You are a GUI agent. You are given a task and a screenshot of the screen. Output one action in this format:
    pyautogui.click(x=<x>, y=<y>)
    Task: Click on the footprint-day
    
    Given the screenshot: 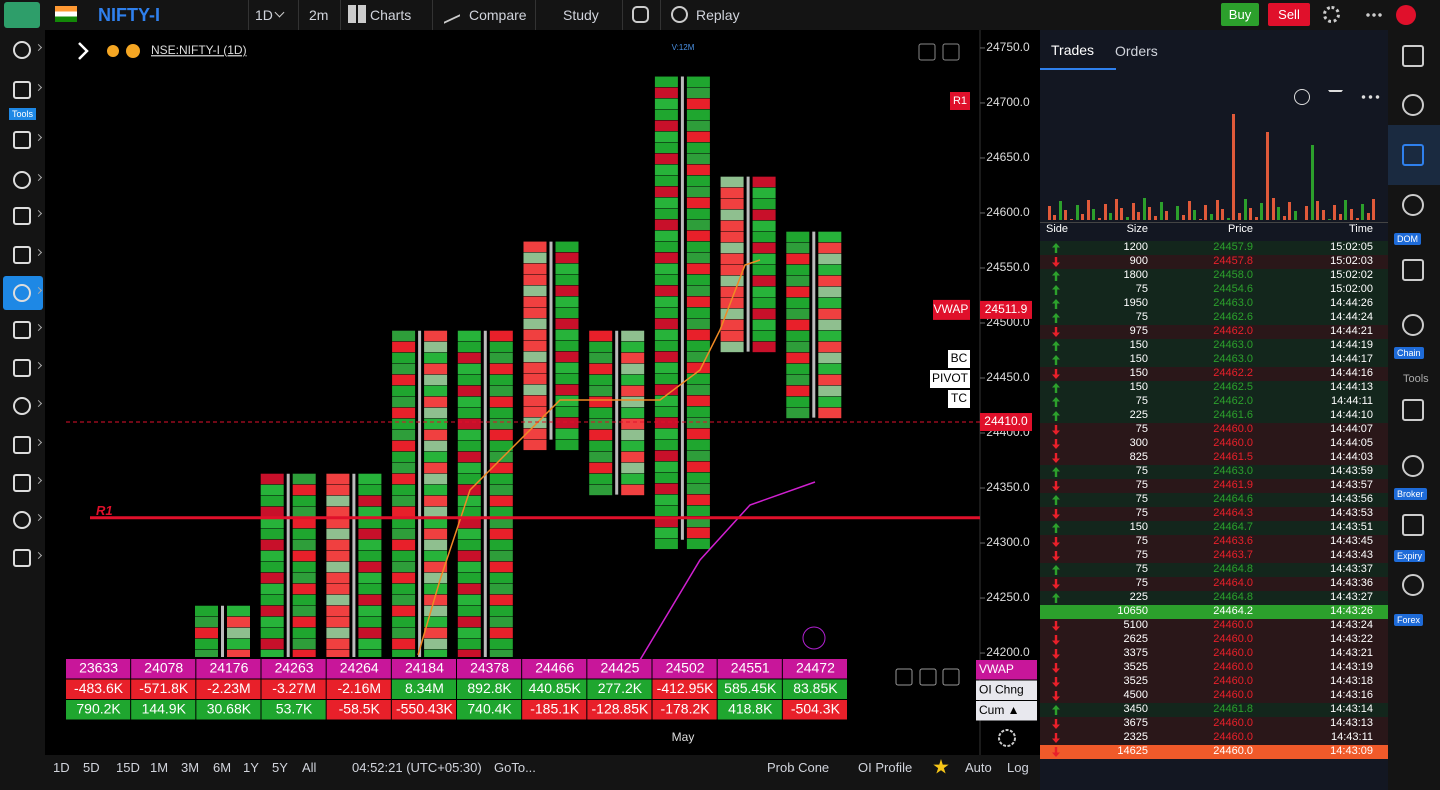 What is the action you would take?
    pyautogui.click(x=551, y=346)
    